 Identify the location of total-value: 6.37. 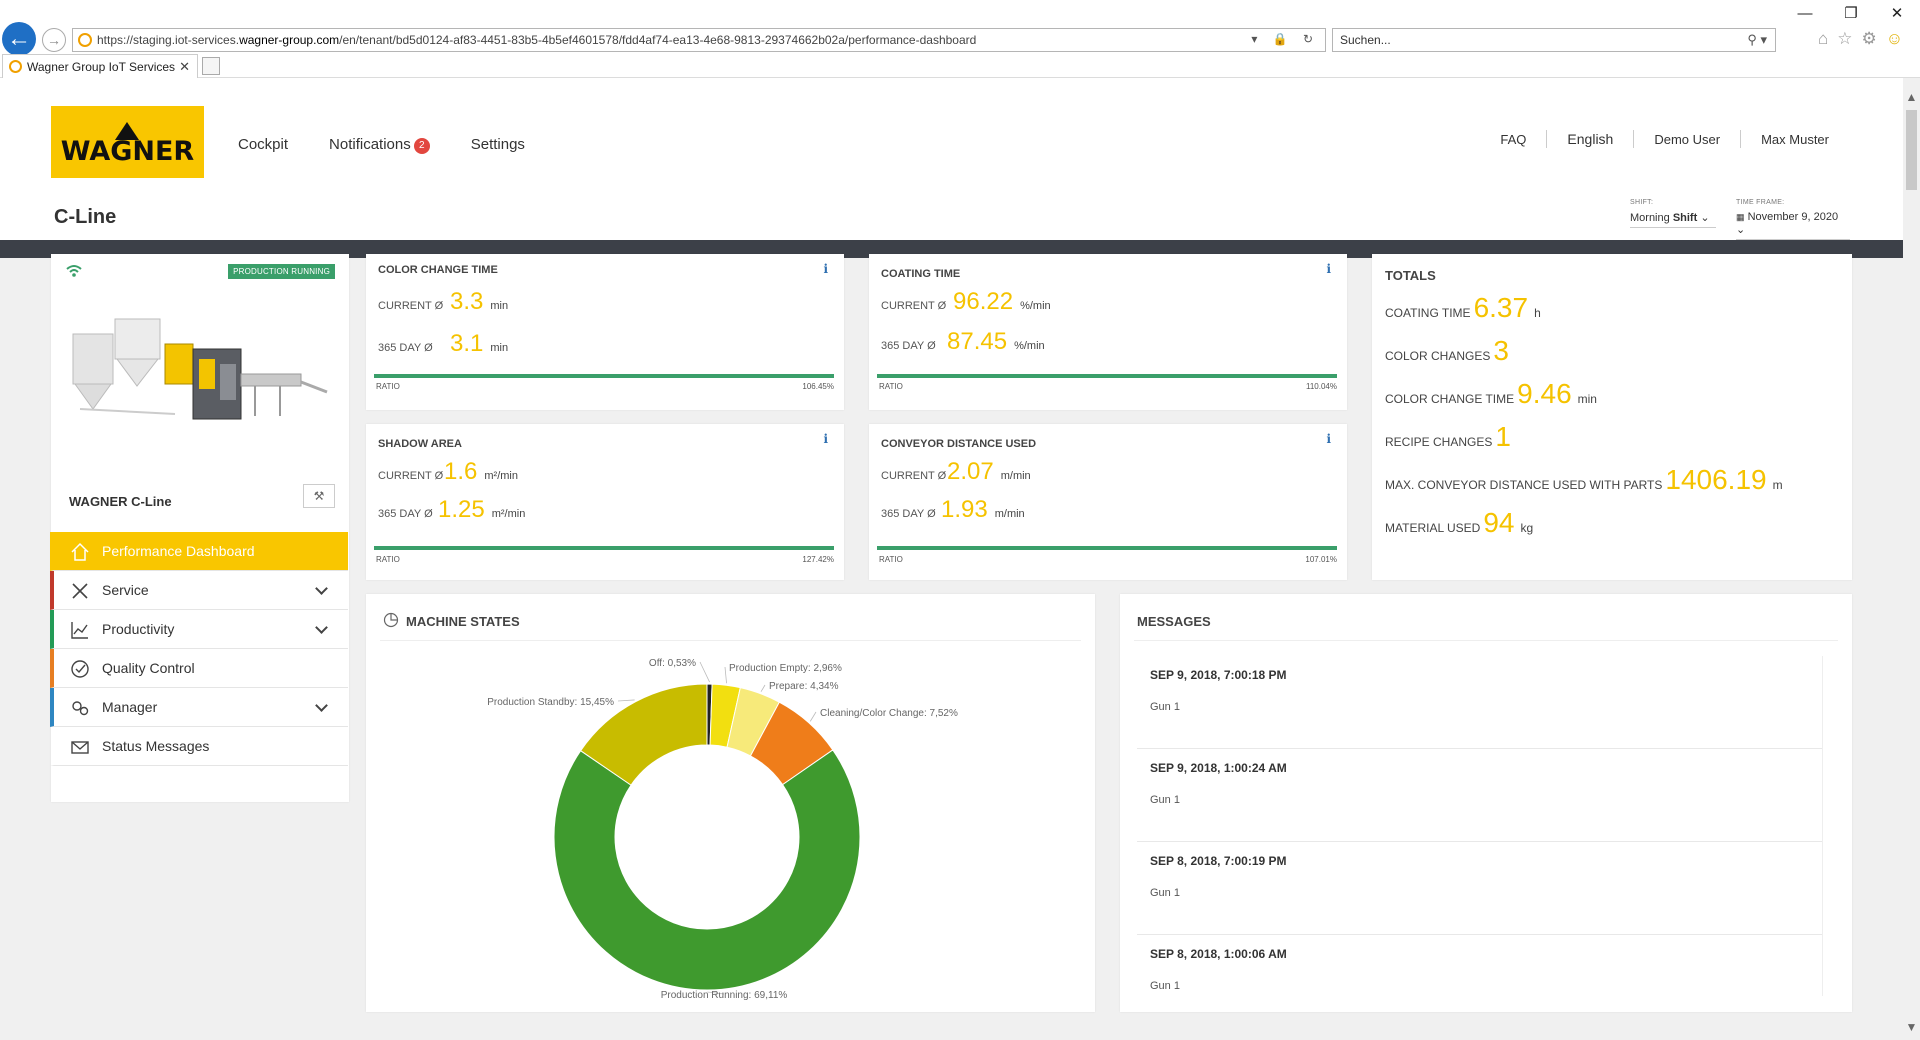
(1501, 307).